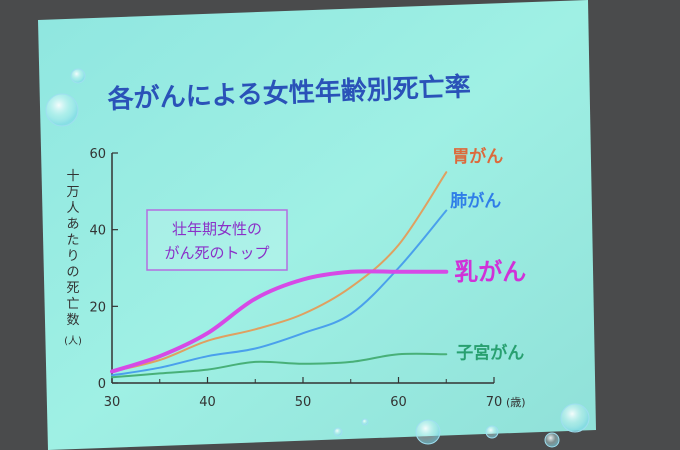 This screenshot has width=680, height=450. What do you see at coordinates (72, 288) in the screenshot?
I see `y-axis-label-char: 死` at bounding box center [72, 288].